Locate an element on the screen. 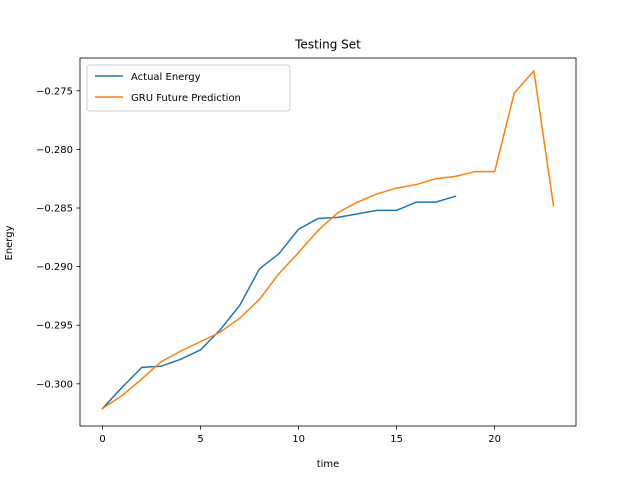 This screenshot has height=480, width=640. x-tick-label: 5 is located at coordinates (200, 439).